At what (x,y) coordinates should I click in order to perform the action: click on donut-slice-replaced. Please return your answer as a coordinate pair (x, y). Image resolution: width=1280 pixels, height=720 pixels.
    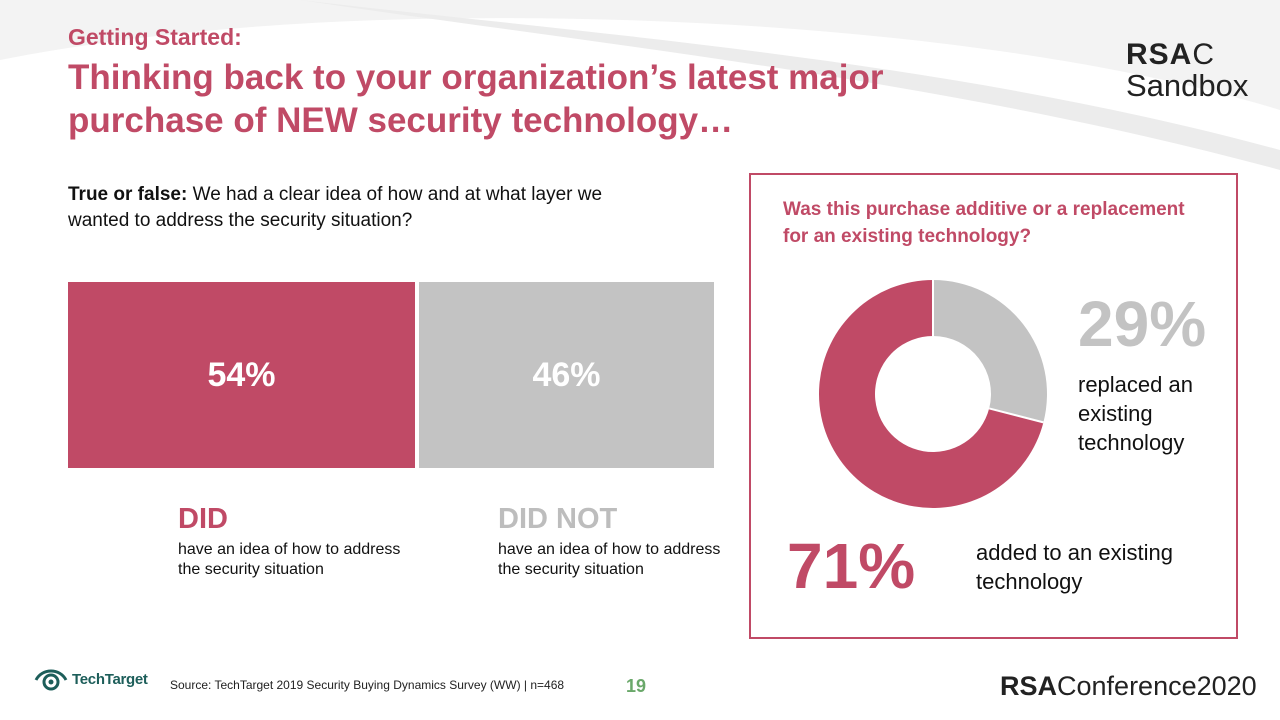
    Looking at the image, I should click on (990, 351).